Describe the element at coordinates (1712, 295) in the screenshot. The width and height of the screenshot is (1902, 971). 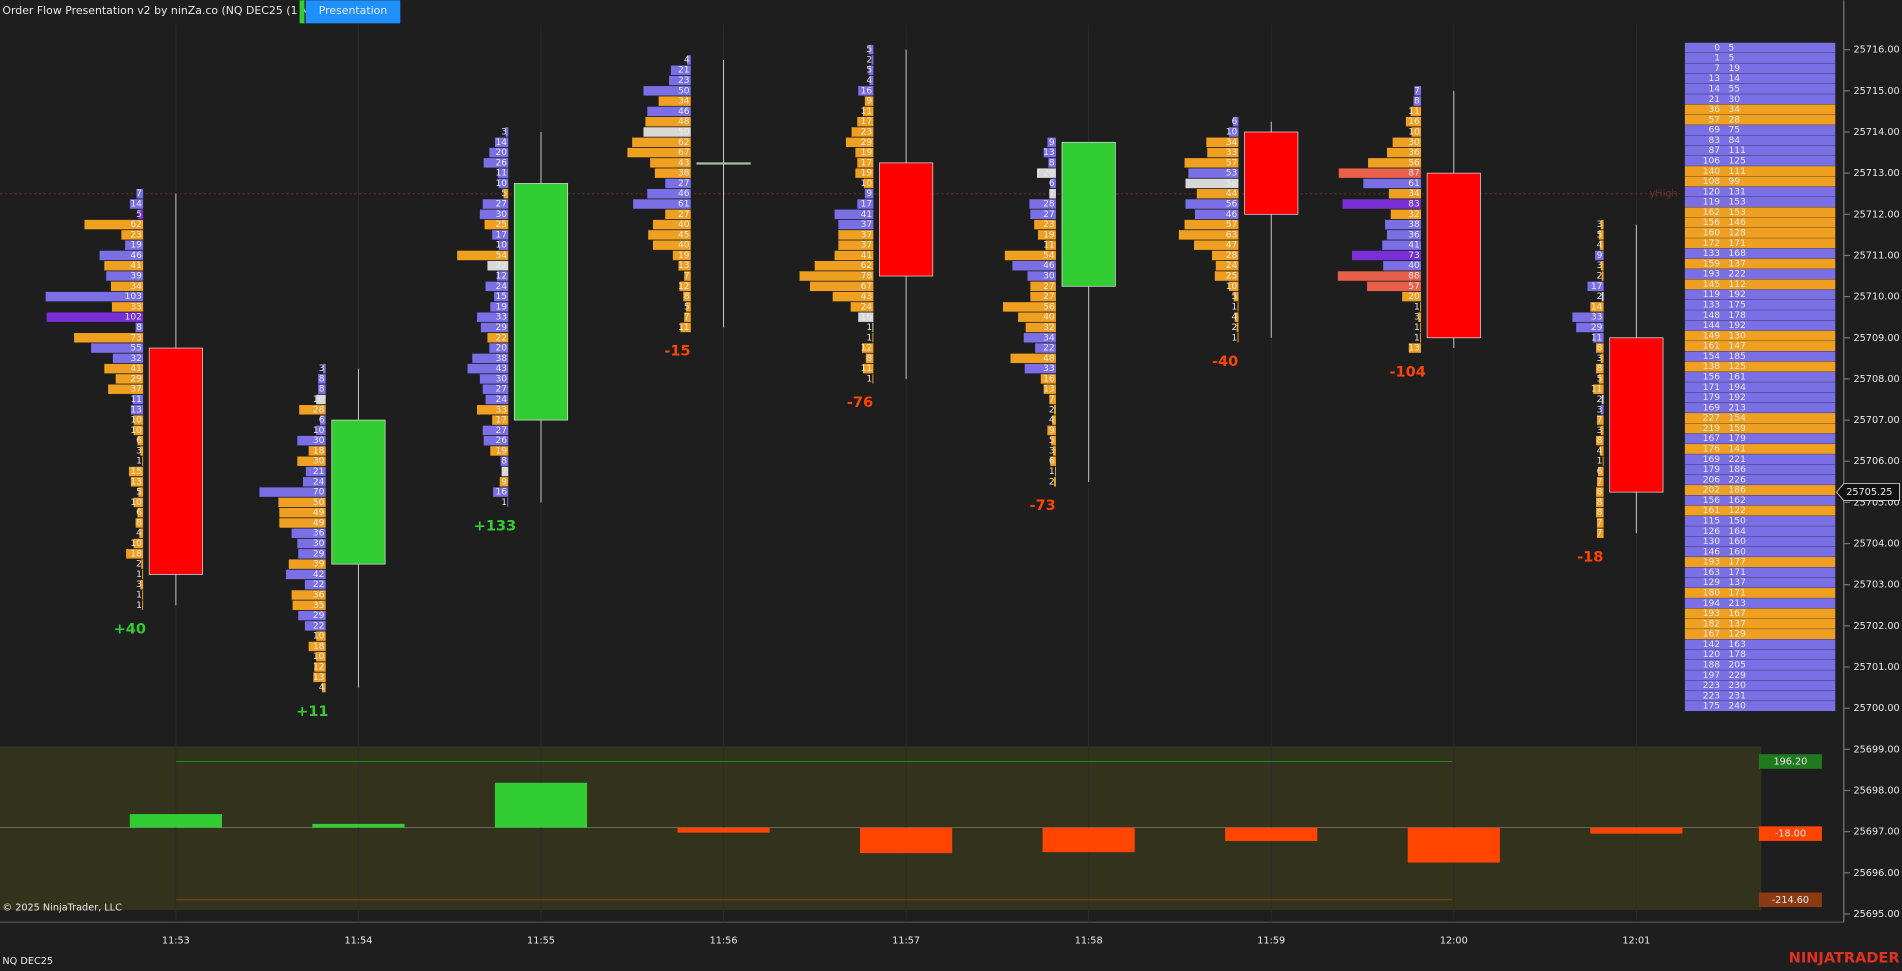
I see `ladder-bid: 119` at that location.